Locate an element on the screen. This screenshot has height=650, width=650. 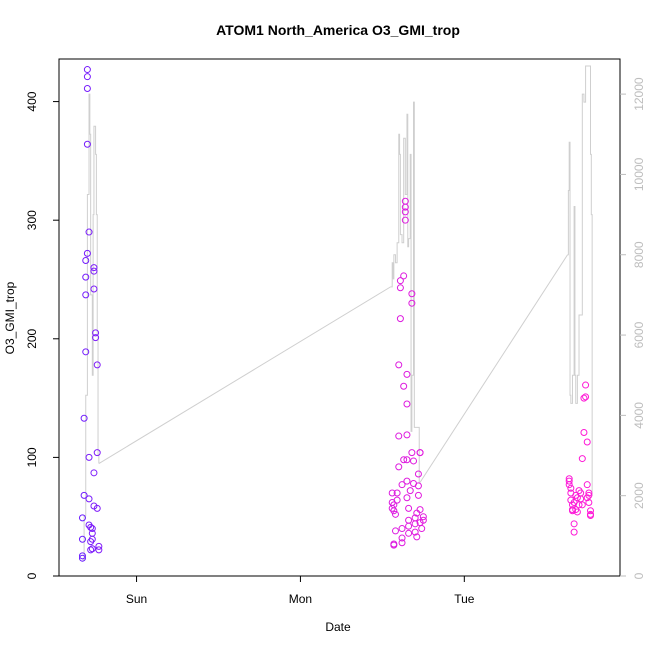
y2-tick-label: 8000 is located at coordinates (639, 254).